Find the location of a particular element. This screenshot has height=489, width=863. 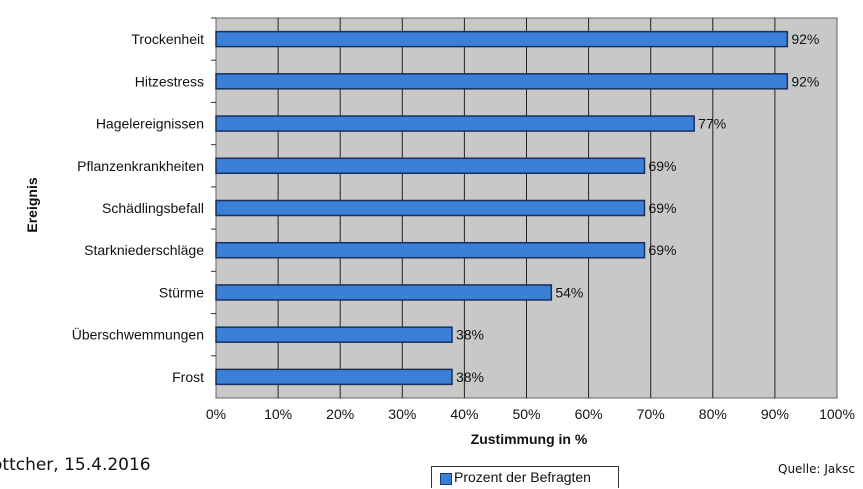

x-tick-label: 100% is located at coordinates (837, 414).